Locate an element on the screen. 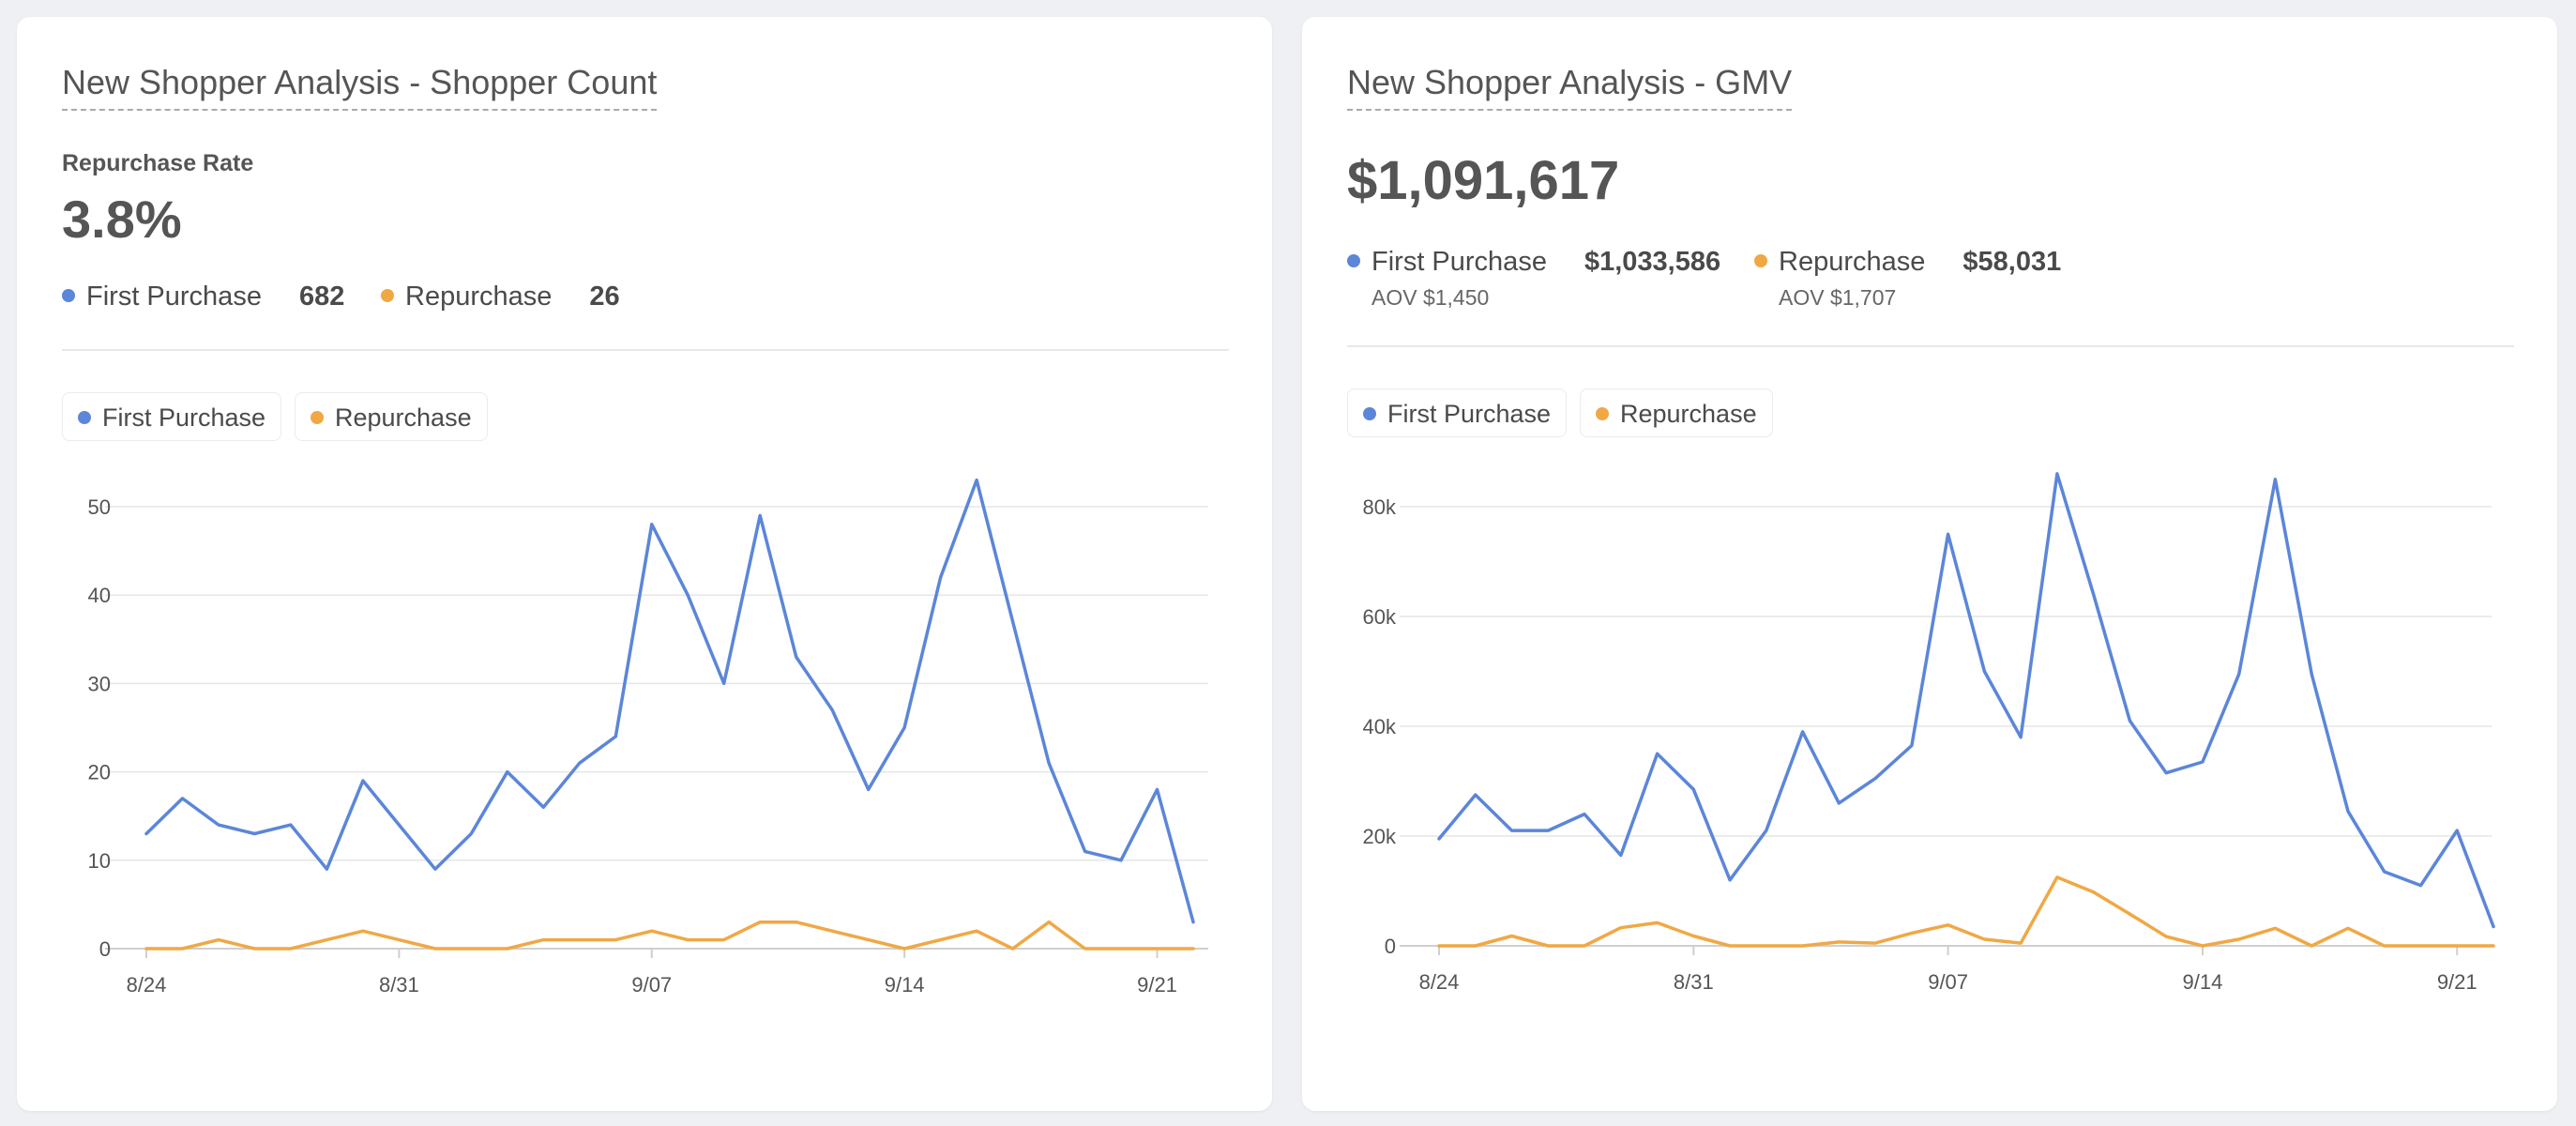 Image resolution: width=2576 pixels, height=1126 pixels. gmv-legend-repurchase-dot is located at coordinates (1602, 413).